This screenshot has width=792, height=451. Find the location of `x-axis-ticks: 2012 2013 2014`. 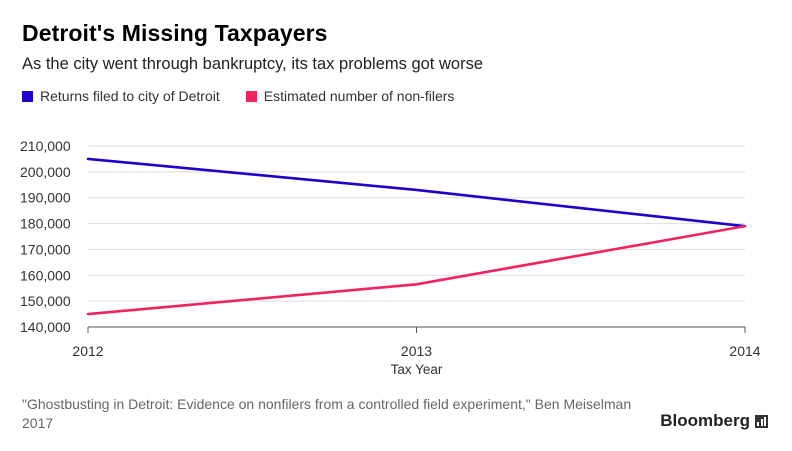

x-axis-ticks: 2012 2013 2014 is located at coordinates (416, 343).